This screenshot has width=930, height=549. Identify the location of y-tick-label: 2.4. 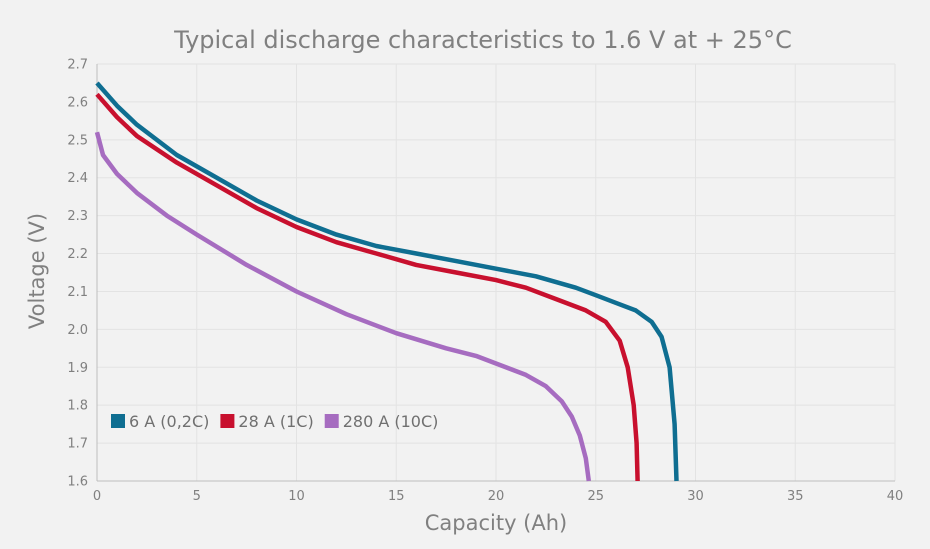
(77, 178).